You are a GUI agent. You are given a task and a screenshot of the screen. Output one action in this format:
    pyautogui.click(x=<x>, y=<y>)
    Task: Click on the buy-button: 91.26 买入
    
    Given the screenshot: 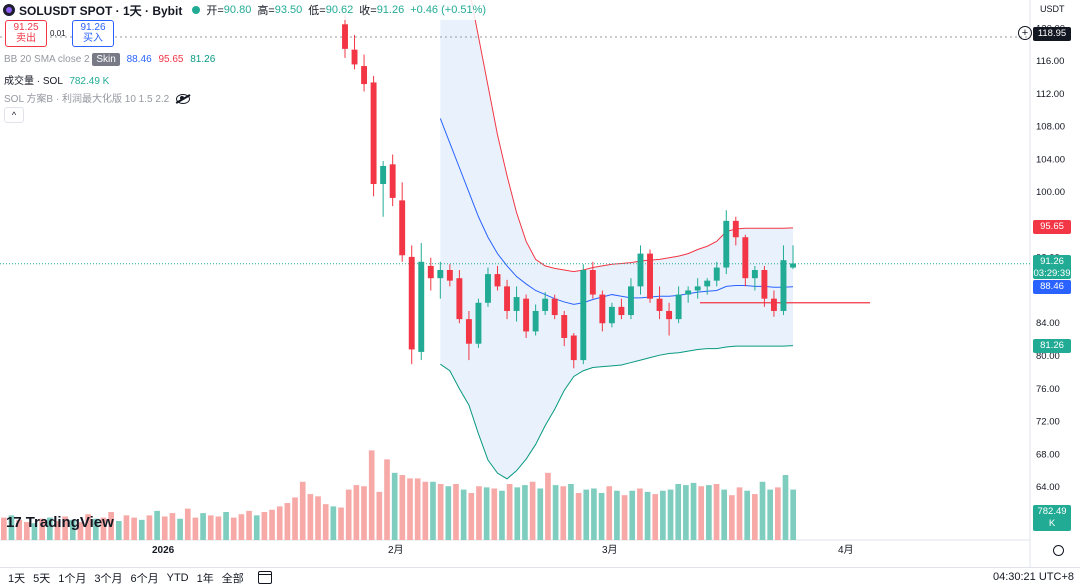 What is the action you would take?
    pyautogui.click(x=93, y=33)
    